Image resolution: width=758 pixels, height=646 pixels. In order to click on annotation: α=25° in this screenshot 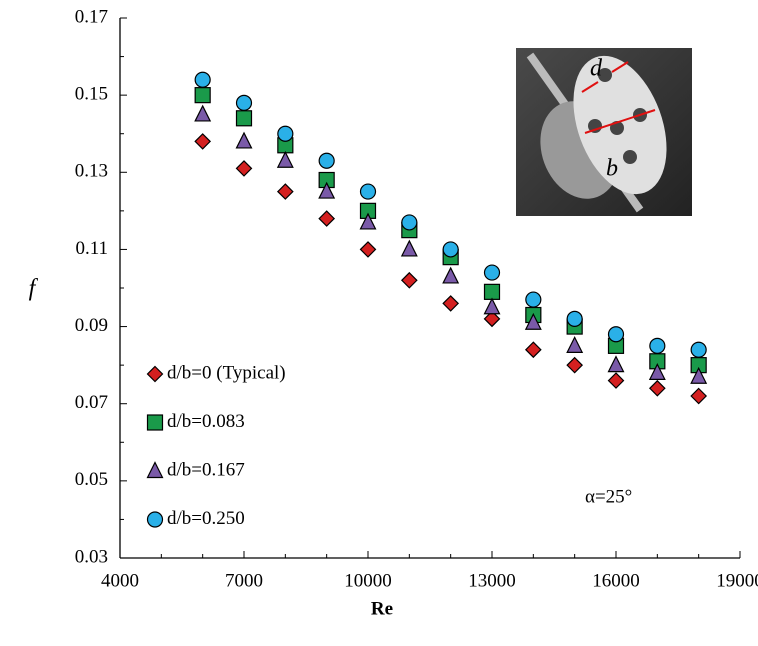, I will do `click(608, 496)`.